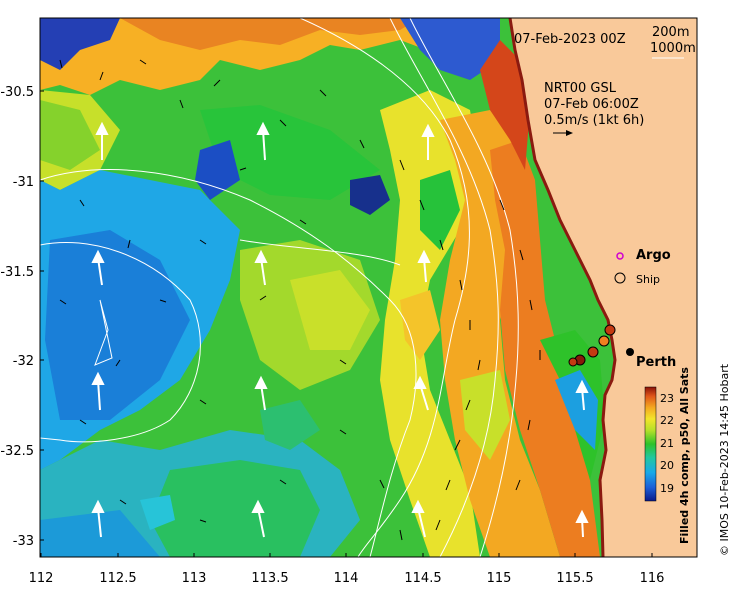 Image resolution: width=740 pixels, height=592 pixels. I want to click on colorbar-tick: 21, so click(667, 443).